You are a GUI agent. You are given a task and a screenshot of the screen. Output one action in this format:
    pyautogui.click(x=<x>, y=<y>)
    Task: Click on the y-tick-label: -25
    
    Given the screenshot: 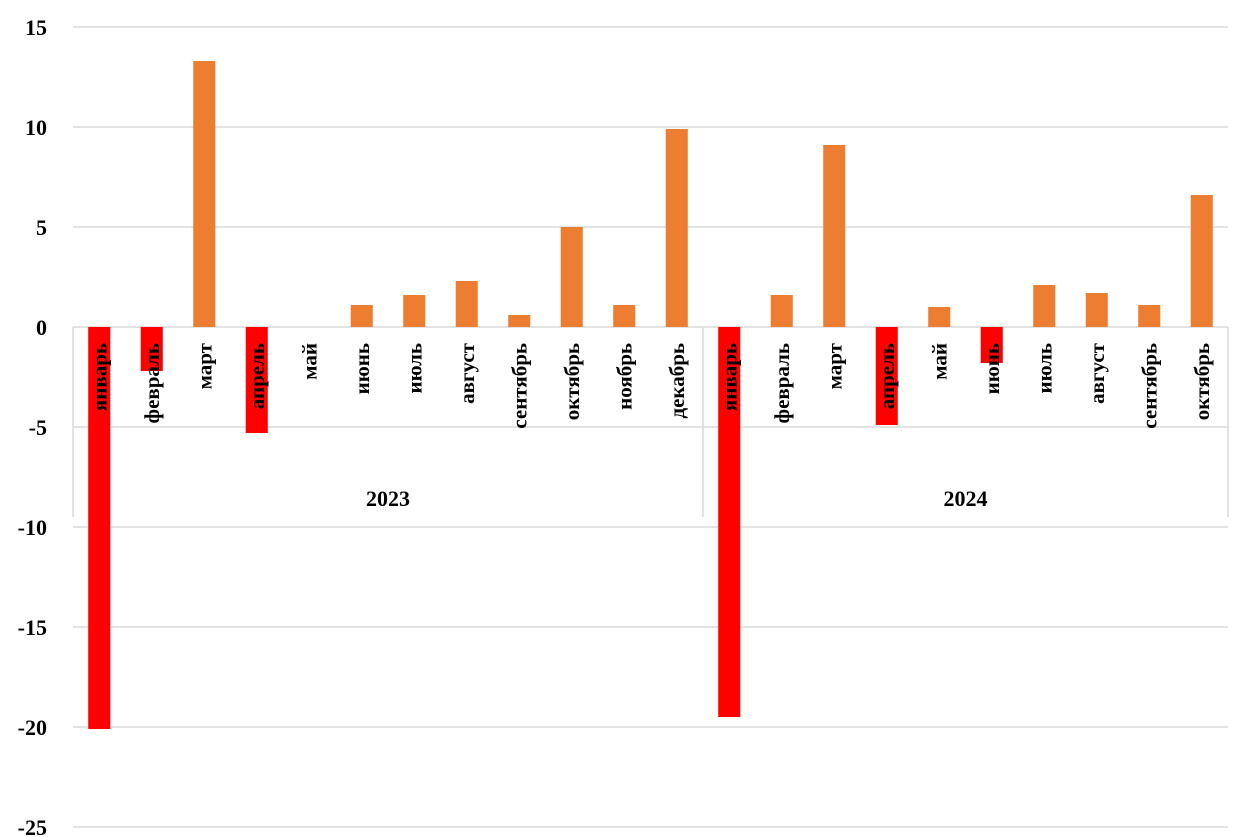 What is the action you would take?
    pyautogui.click(x=32, y=826)
    